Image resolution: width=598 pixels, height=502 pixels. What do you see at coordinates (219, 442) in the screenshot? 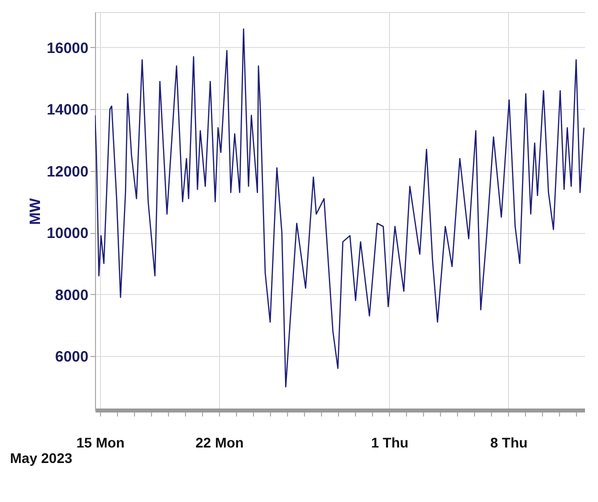
I see `x-tick-label: 22 Mon` at bounding box center [219, 442].